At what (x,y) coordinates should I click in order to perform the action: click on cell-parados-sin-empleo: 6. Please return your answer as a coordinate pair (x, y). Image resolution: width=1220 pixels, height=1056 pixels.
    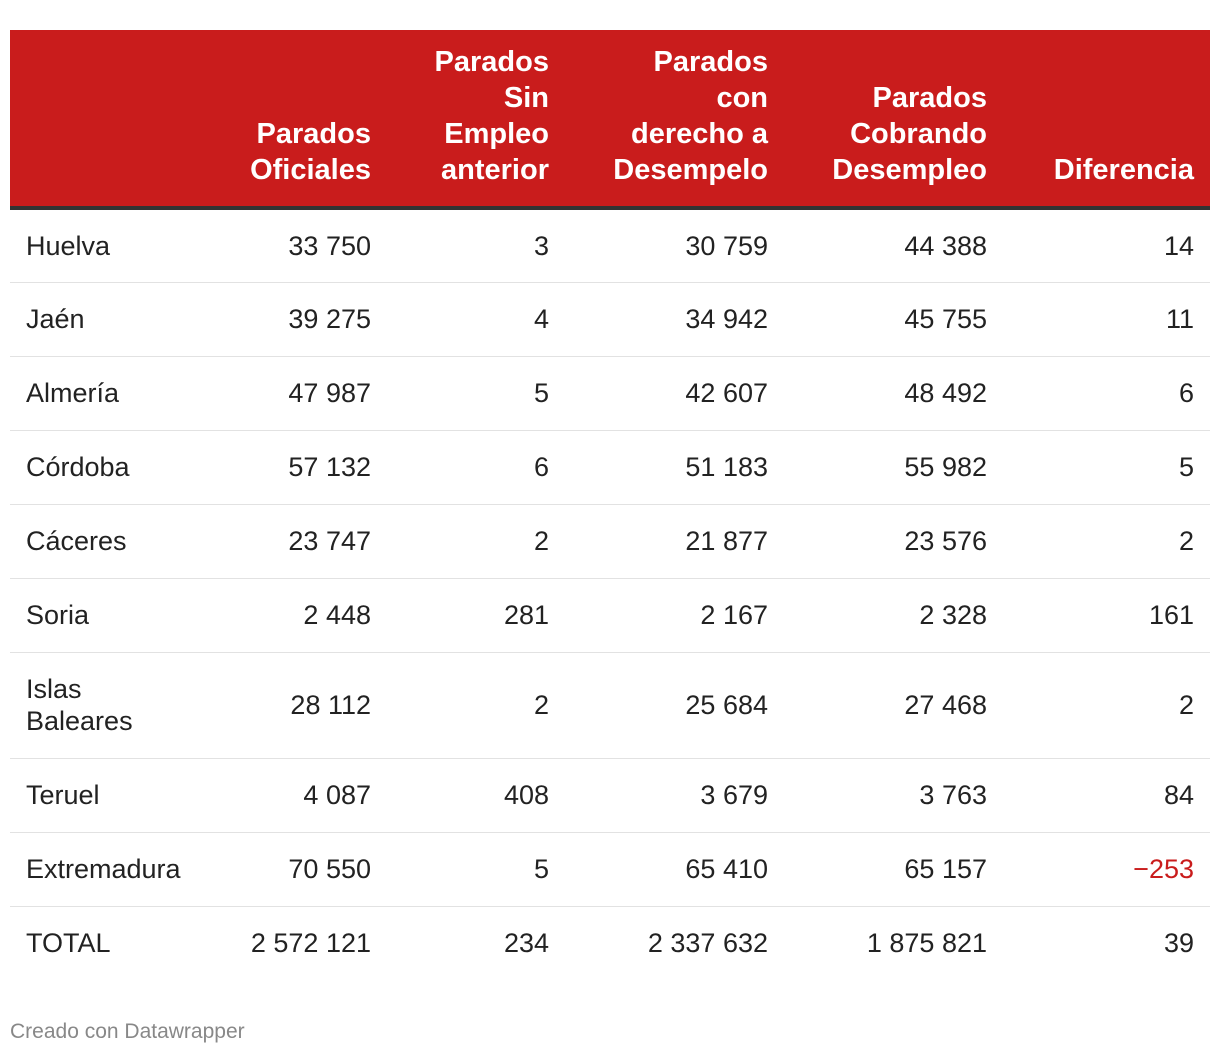
    Looking at the image, I should click on (476, 467).